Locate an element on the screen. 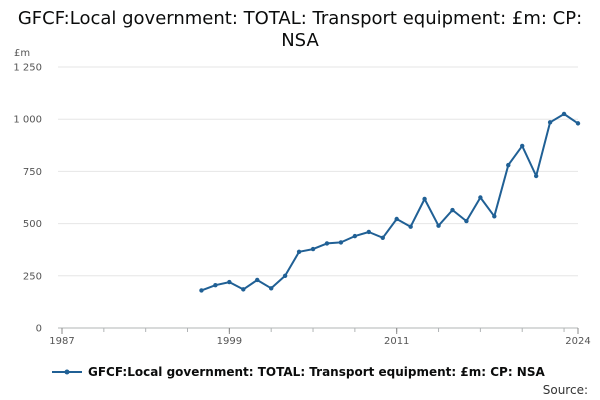 The height and width of the screenshot is (400, 600). x-tick-label: 1999 is located at coordinates (229, 341).